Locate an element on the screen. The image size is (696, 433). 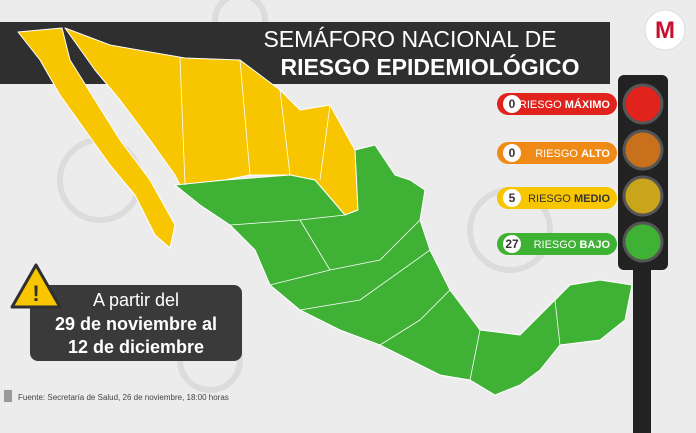
title-line-1: SEMÁFORO NACIONAL DE is located at coordinates (409, 39).